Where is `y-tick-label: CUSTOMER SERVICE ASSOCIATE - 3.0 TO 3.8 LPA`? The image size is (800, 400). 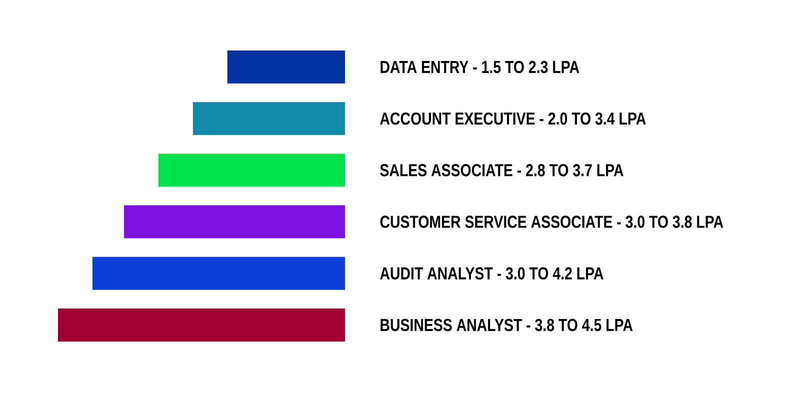
y-tick-label: CUSTOMER SERVICE ASSOCIATE - 3.0 TO 3.8 LPA is located at coordinates (552, 222).